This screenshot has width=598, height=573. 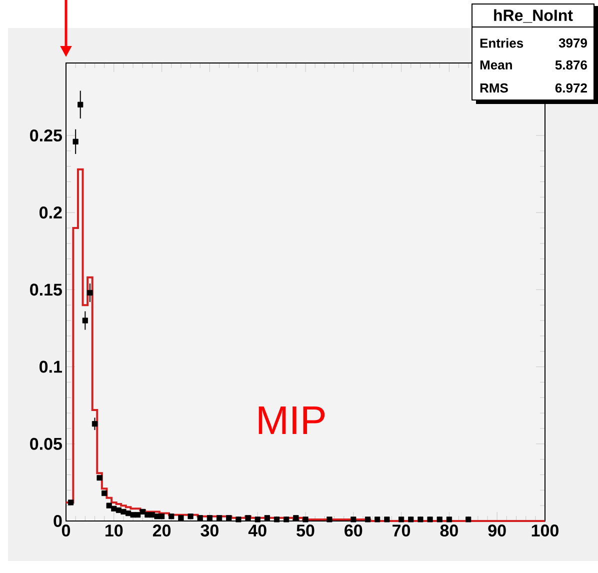 What do you see at coordinates (46, 444) in the screenshot?
I see `y-tick-label: 0.05` at bounding box center [46, 444].